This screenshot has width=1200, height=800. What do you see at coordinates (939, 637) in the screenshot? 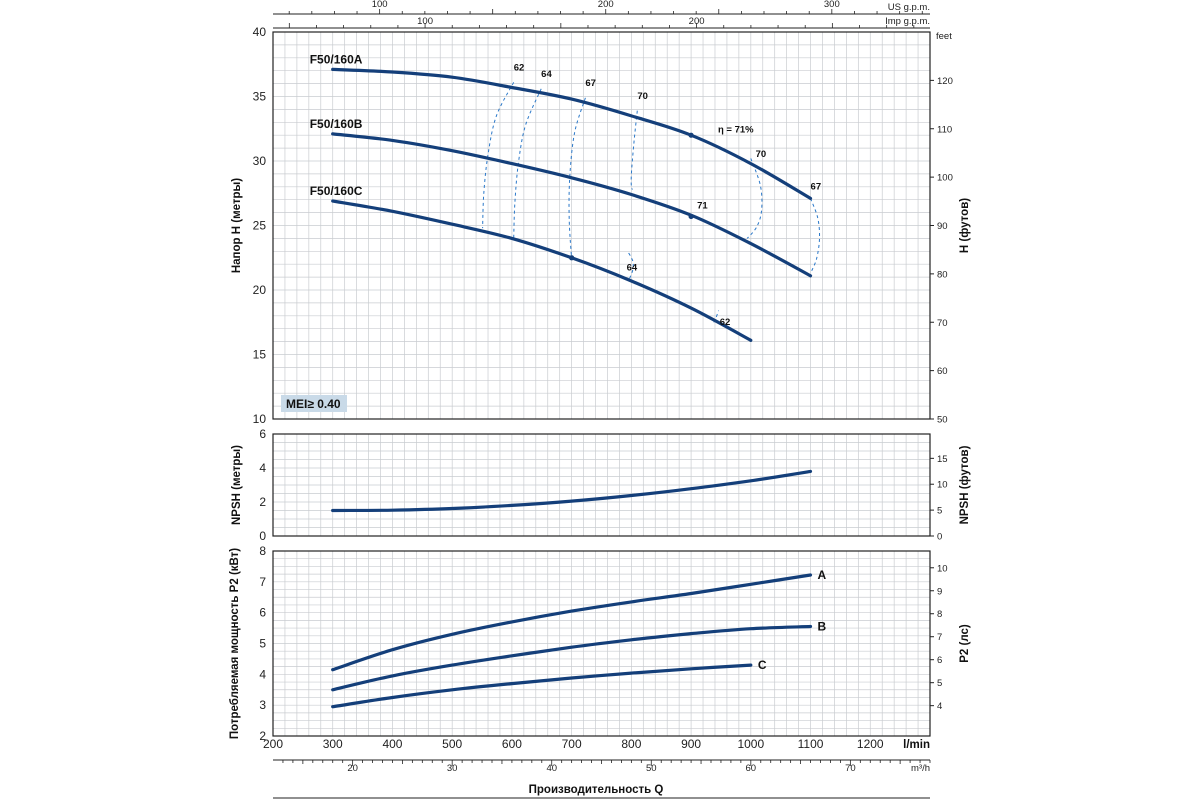
I see `right-tick-label: 7` at bounding box center [939, 637].